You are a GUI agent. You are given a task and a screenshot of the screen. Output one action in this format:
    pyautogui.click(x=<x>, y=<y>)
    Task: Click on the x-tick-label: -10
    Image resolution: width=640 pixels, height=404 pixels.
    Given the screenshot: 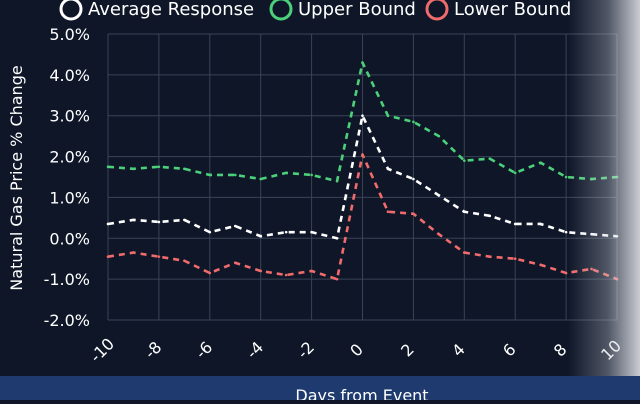 What is the action you would take?
    pyautogui.click(x=102, y=350)
    